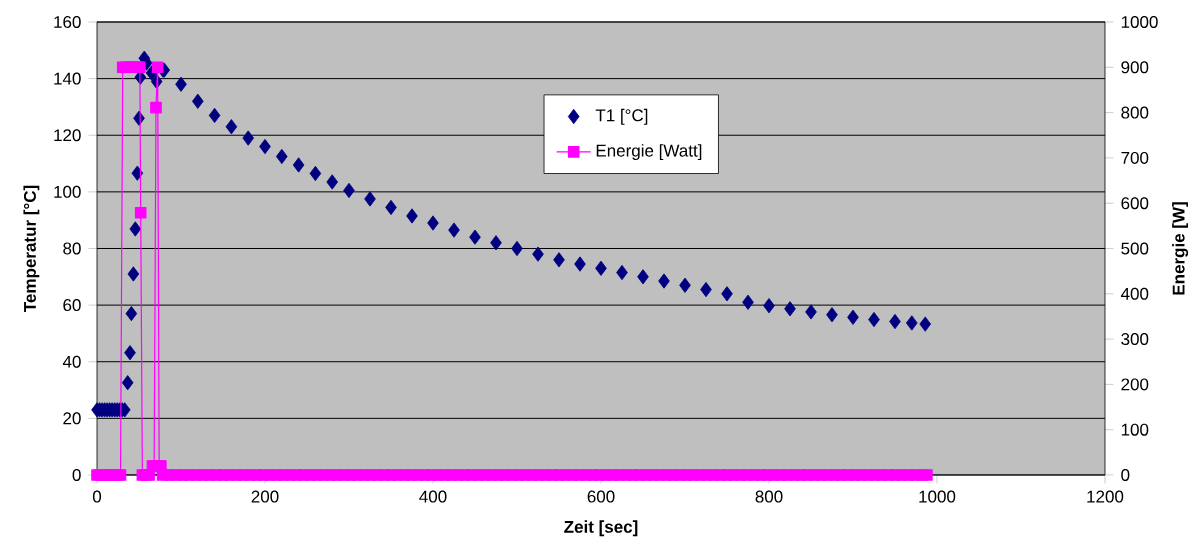  What do you see at coordinates (31, 248) in the screenshot?
I see `y-axis-title: Temperatur [°C]` at bounding box center [31, 248].